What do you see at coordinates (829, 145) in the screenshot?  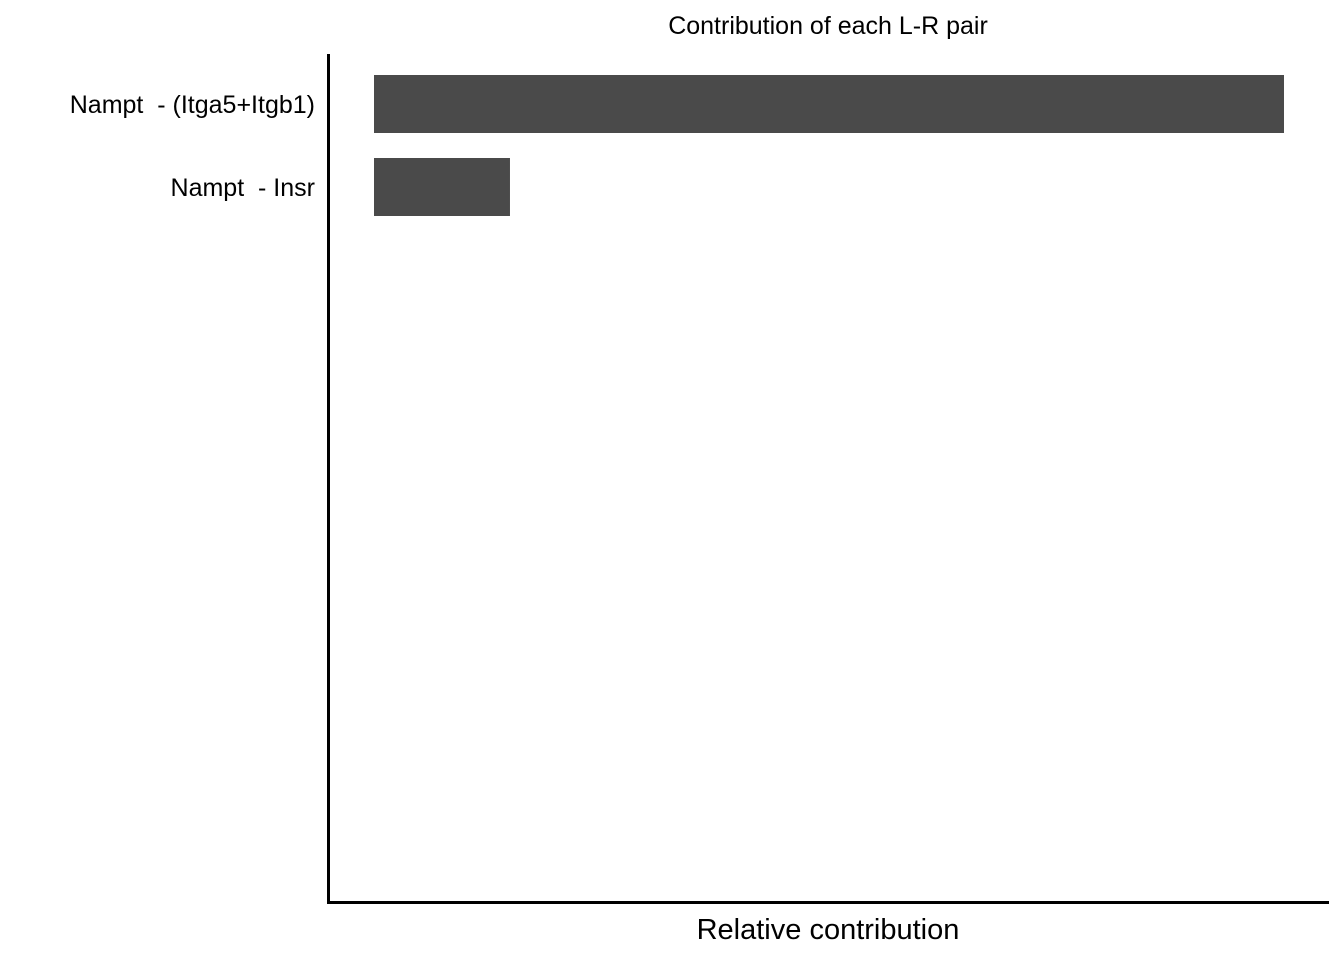 I see `bars-group` at bounding box center [829, 145].